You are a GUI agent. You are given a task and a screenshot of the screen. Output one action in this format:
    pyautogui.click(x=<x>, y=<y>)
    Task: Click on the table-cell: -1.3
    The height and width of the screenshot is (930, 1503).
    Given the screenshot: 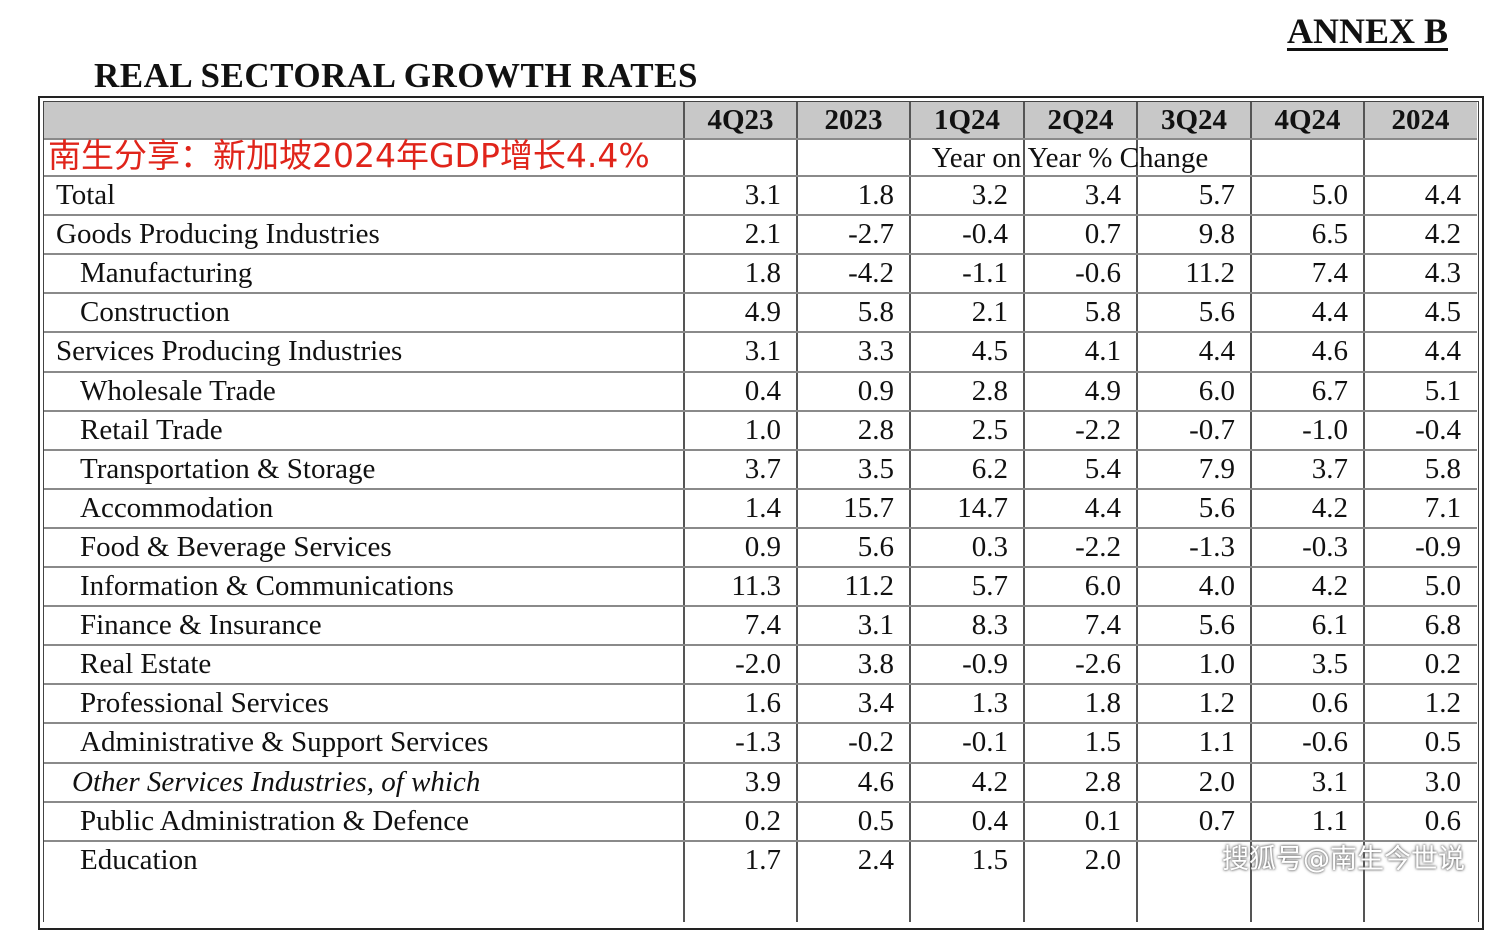 What is the action you would take?
    pyautogui.click(x=1212, y=547)
    